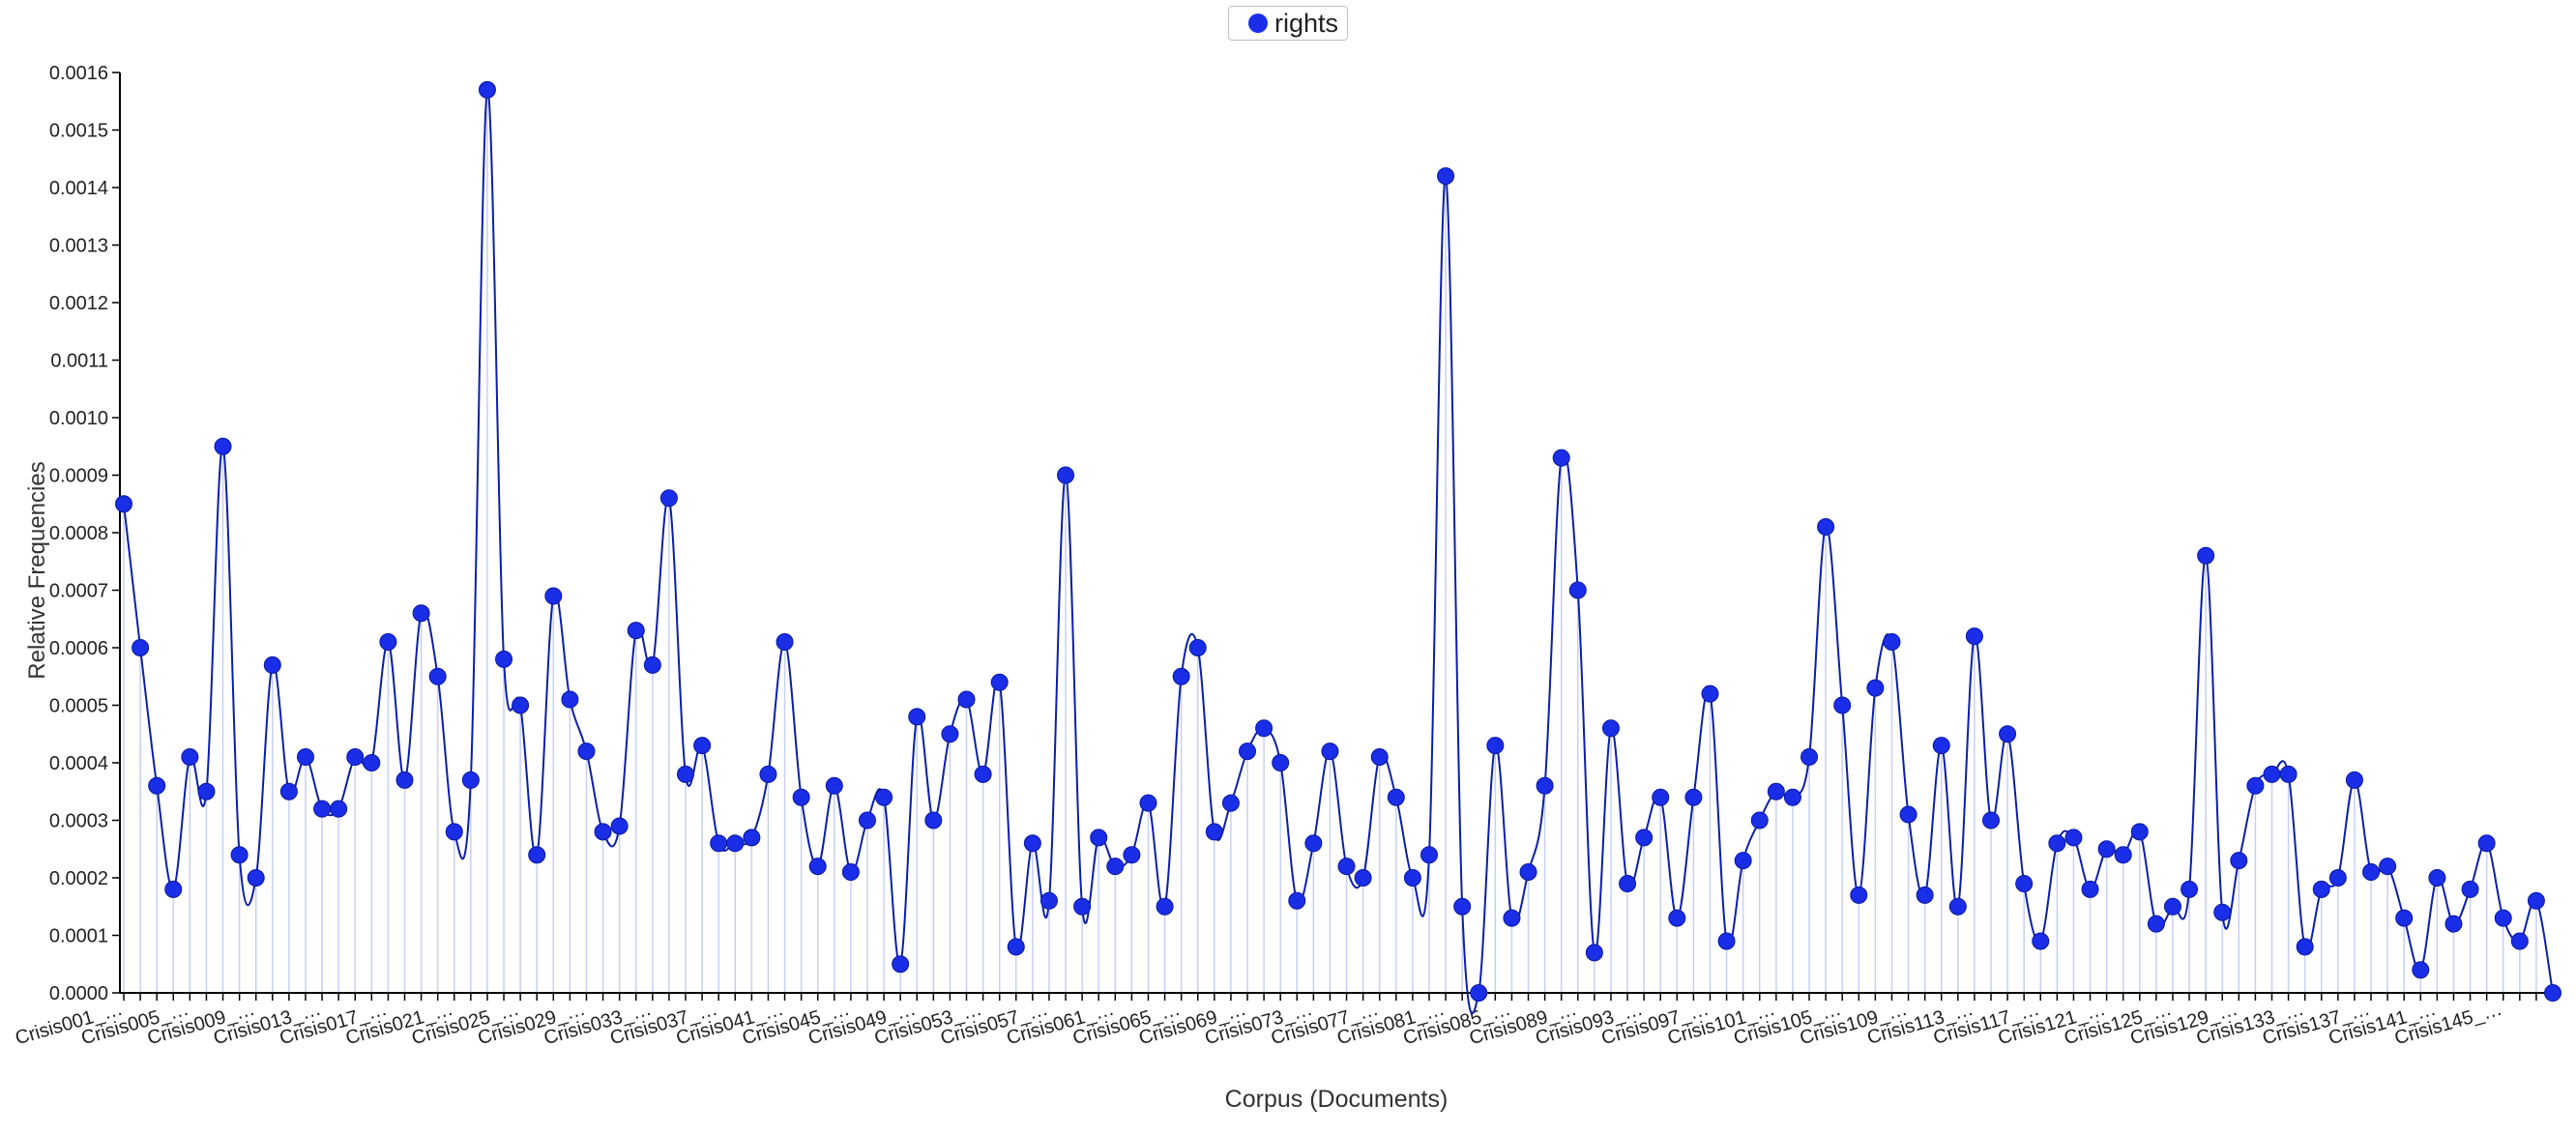 Image resolution: width=2576 pixels, height=1135 pixels. Describe the element at coordinates (1288, 23) in the screenshot. I see `legend: rights` at that location.